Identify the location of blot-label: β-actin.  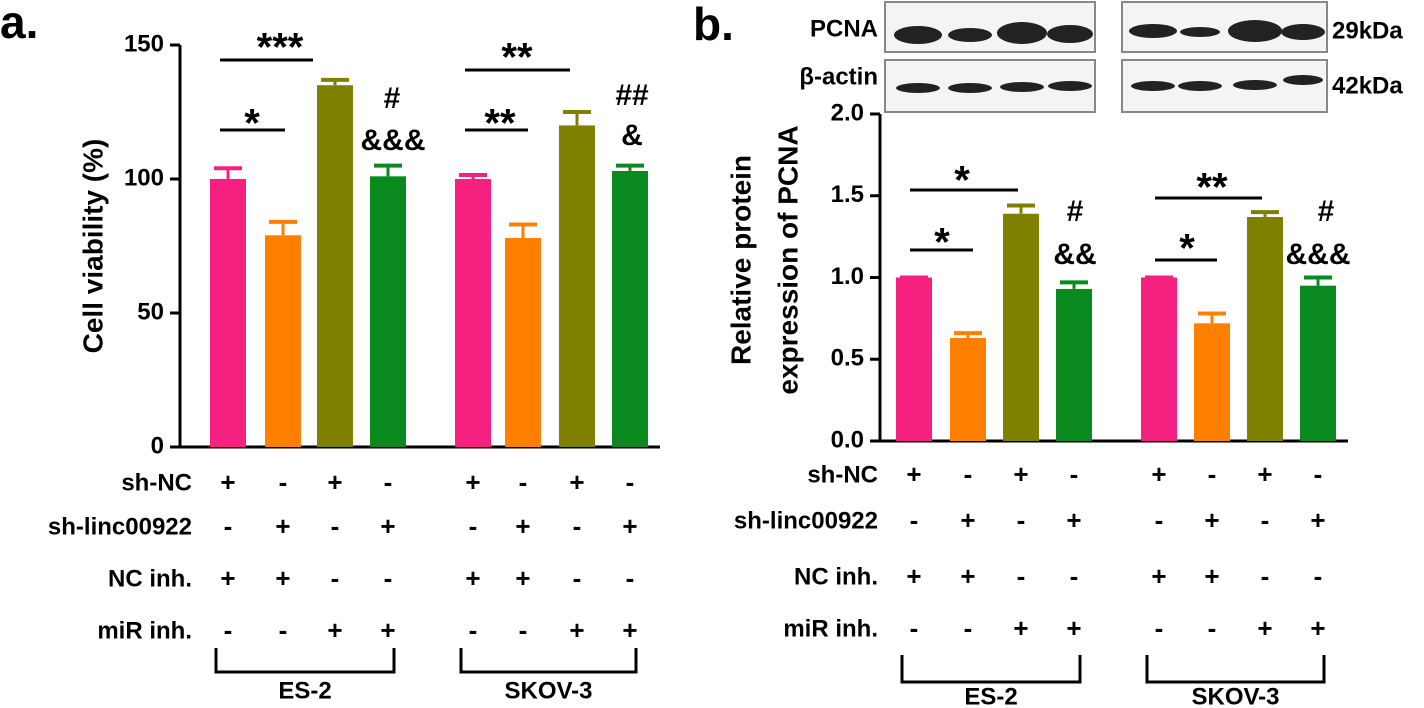
(838, 76).